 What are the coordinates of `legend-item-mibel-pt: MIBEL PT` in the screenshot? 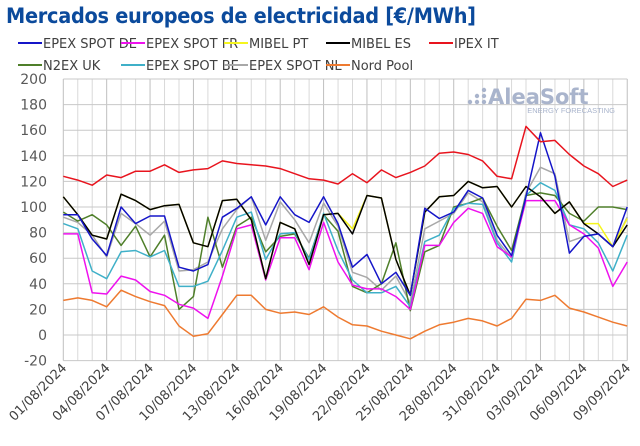 It's located at (266, 44).